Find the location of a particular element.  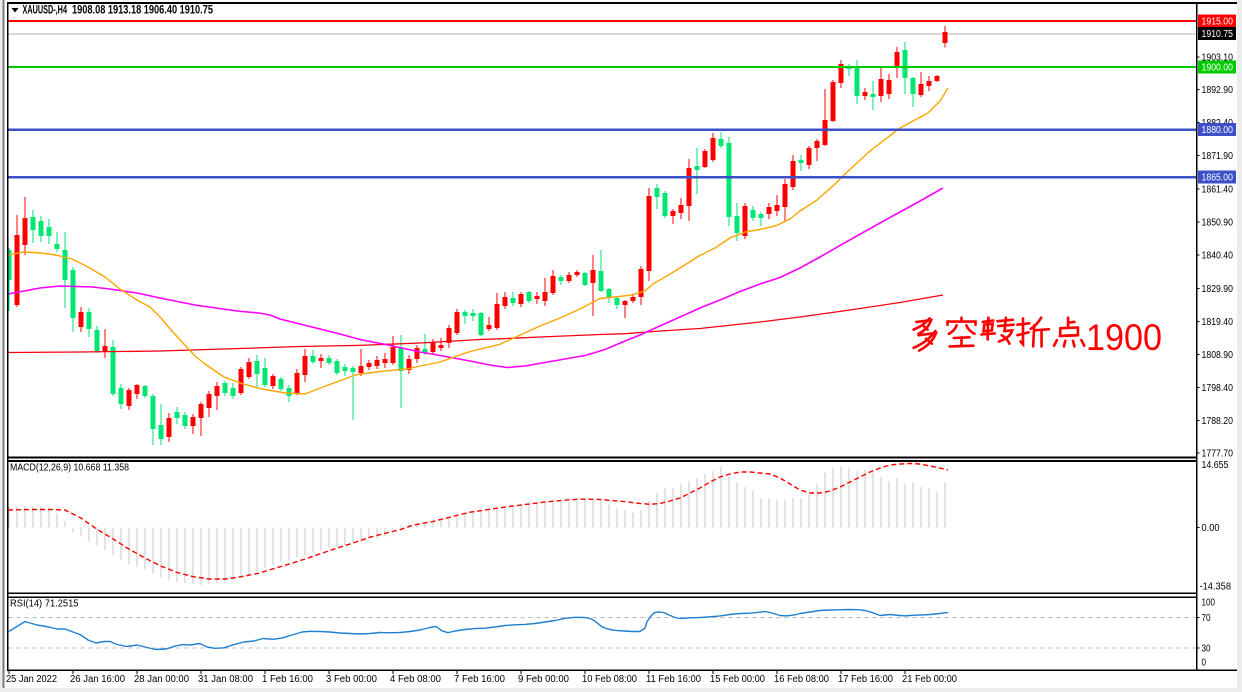

svg-text: XAUUSD-,H4 is located at coordinates (45, 11).